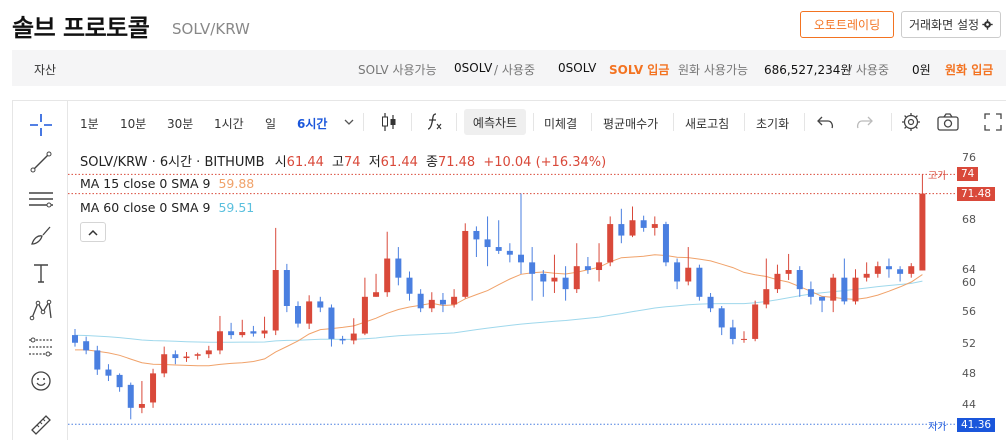 This screenshot has height=440, width=1006. Describe the element at coordinates (172, 162) in the screenshot. I see `legend-symbol: SOLV/KRW · 6시간 · BITHUMB` at that location.